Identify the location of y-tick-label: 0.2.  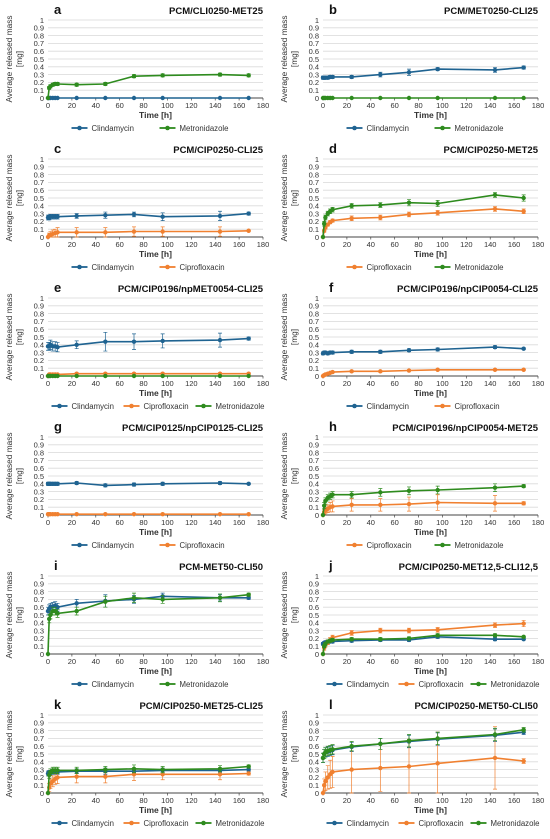
(39, 360).